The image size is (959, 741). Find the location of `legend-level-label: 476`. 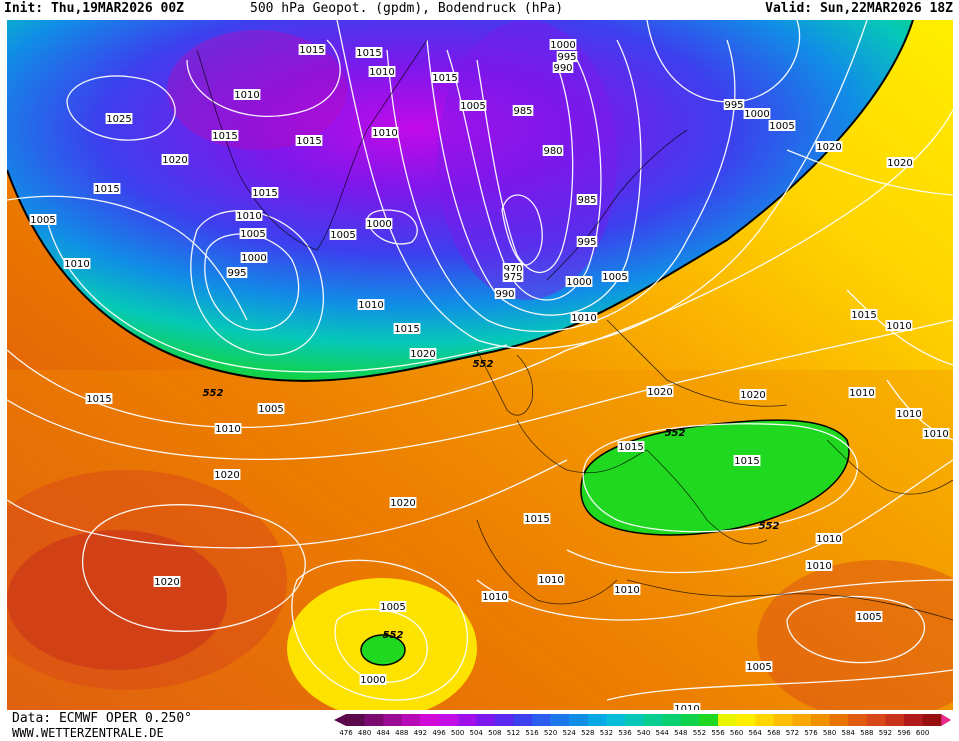

legend-level-label: 476 is located at coordinates (346, 733).